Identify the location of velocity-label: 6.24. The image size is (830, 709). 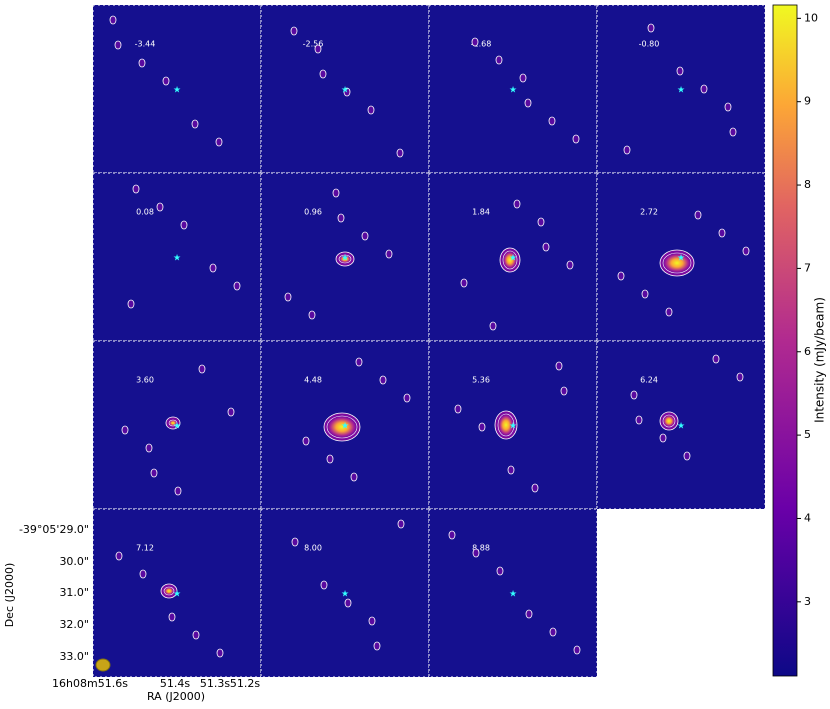
(649, 380).